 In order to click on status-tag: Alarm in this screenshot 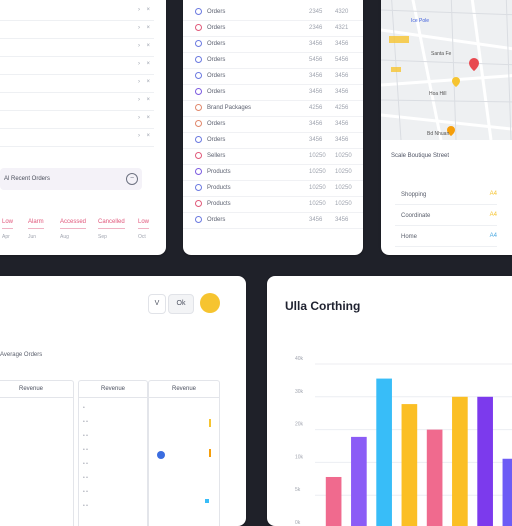, I will do `click(36, 224)`.